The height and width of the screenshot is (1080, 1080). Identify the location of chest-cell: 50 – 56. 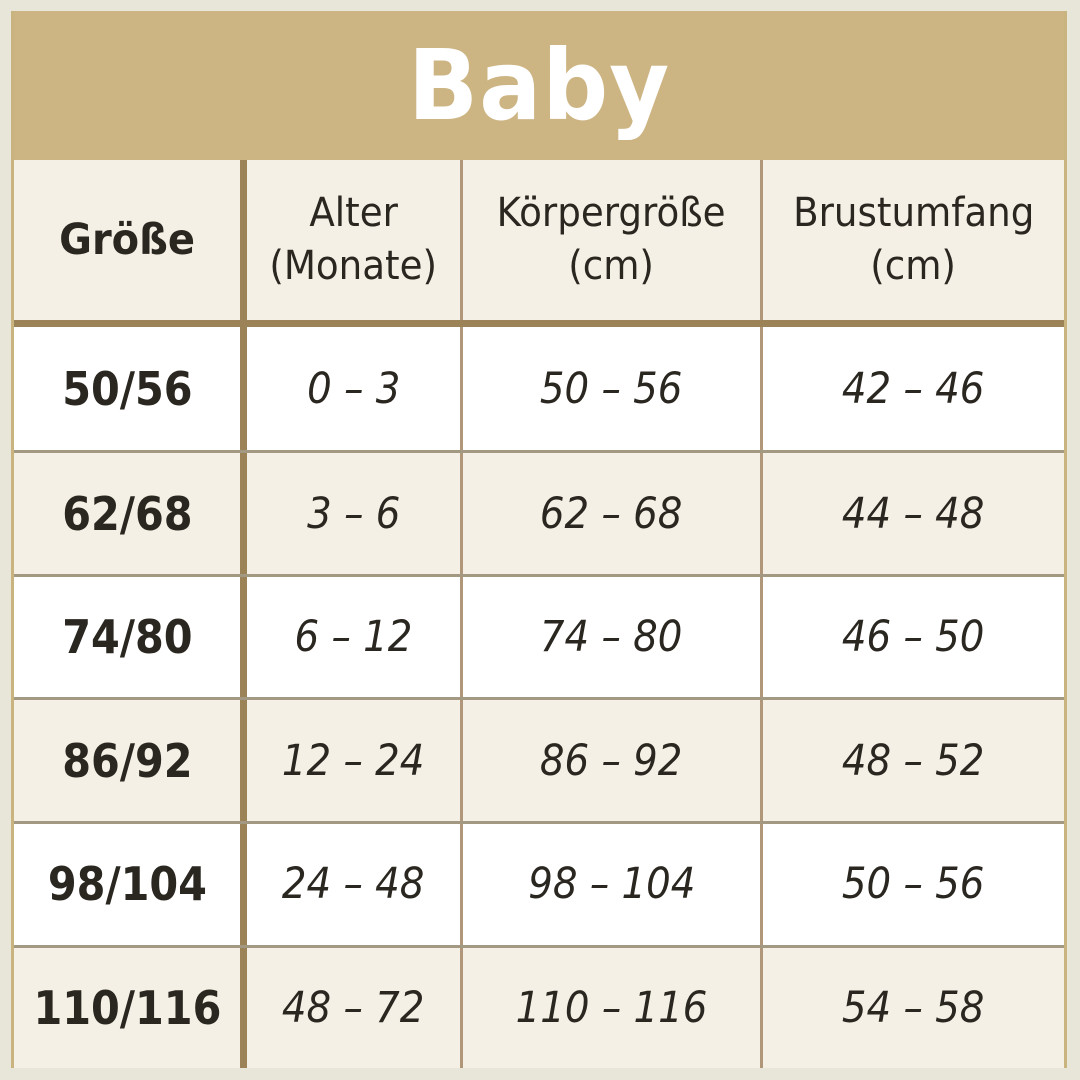
(913, 884).